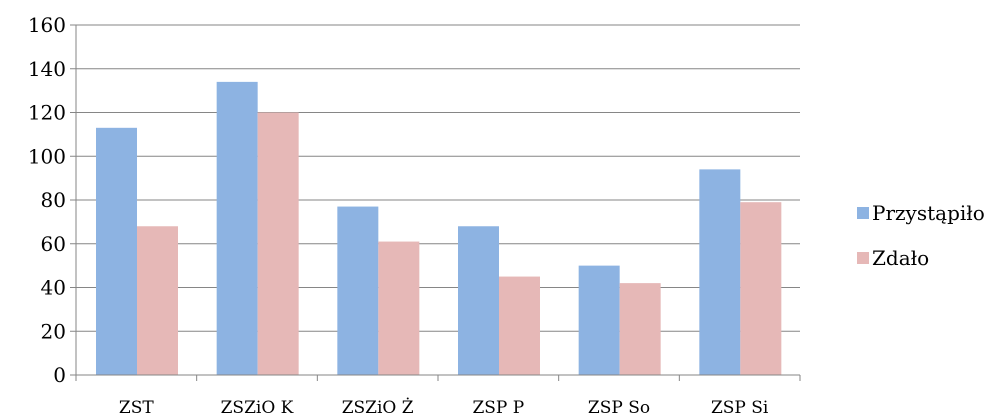  Describe the element at coordinates (863, 213) in the screenshot. I see `legend-swatch-przystapilo` at that location.